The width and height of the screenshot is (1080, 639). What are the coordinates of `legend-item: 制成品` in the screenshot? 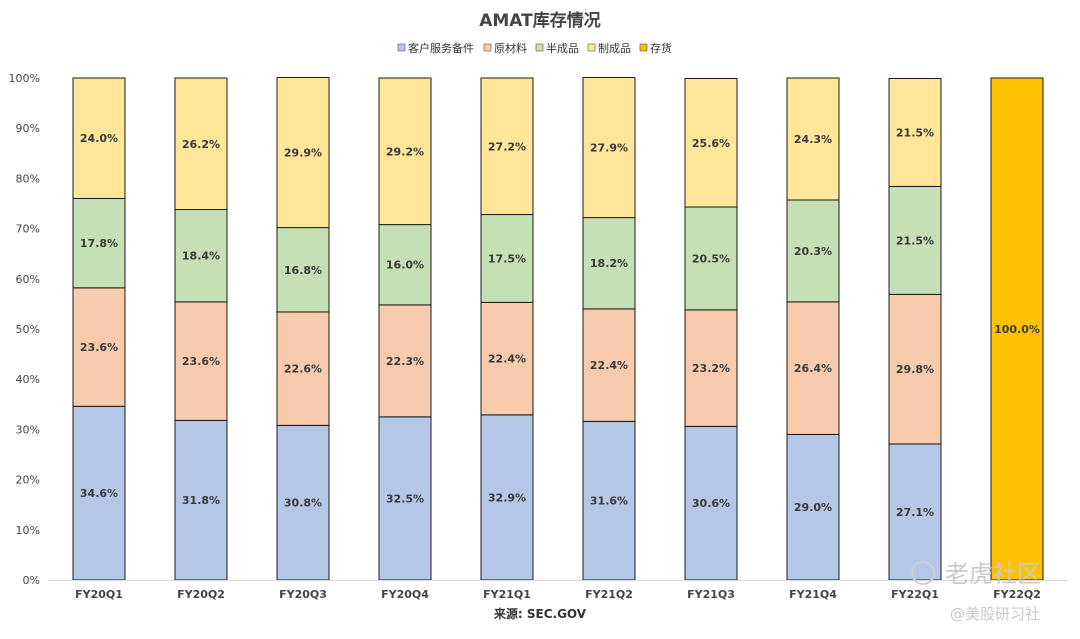 It's located at (609, 48).